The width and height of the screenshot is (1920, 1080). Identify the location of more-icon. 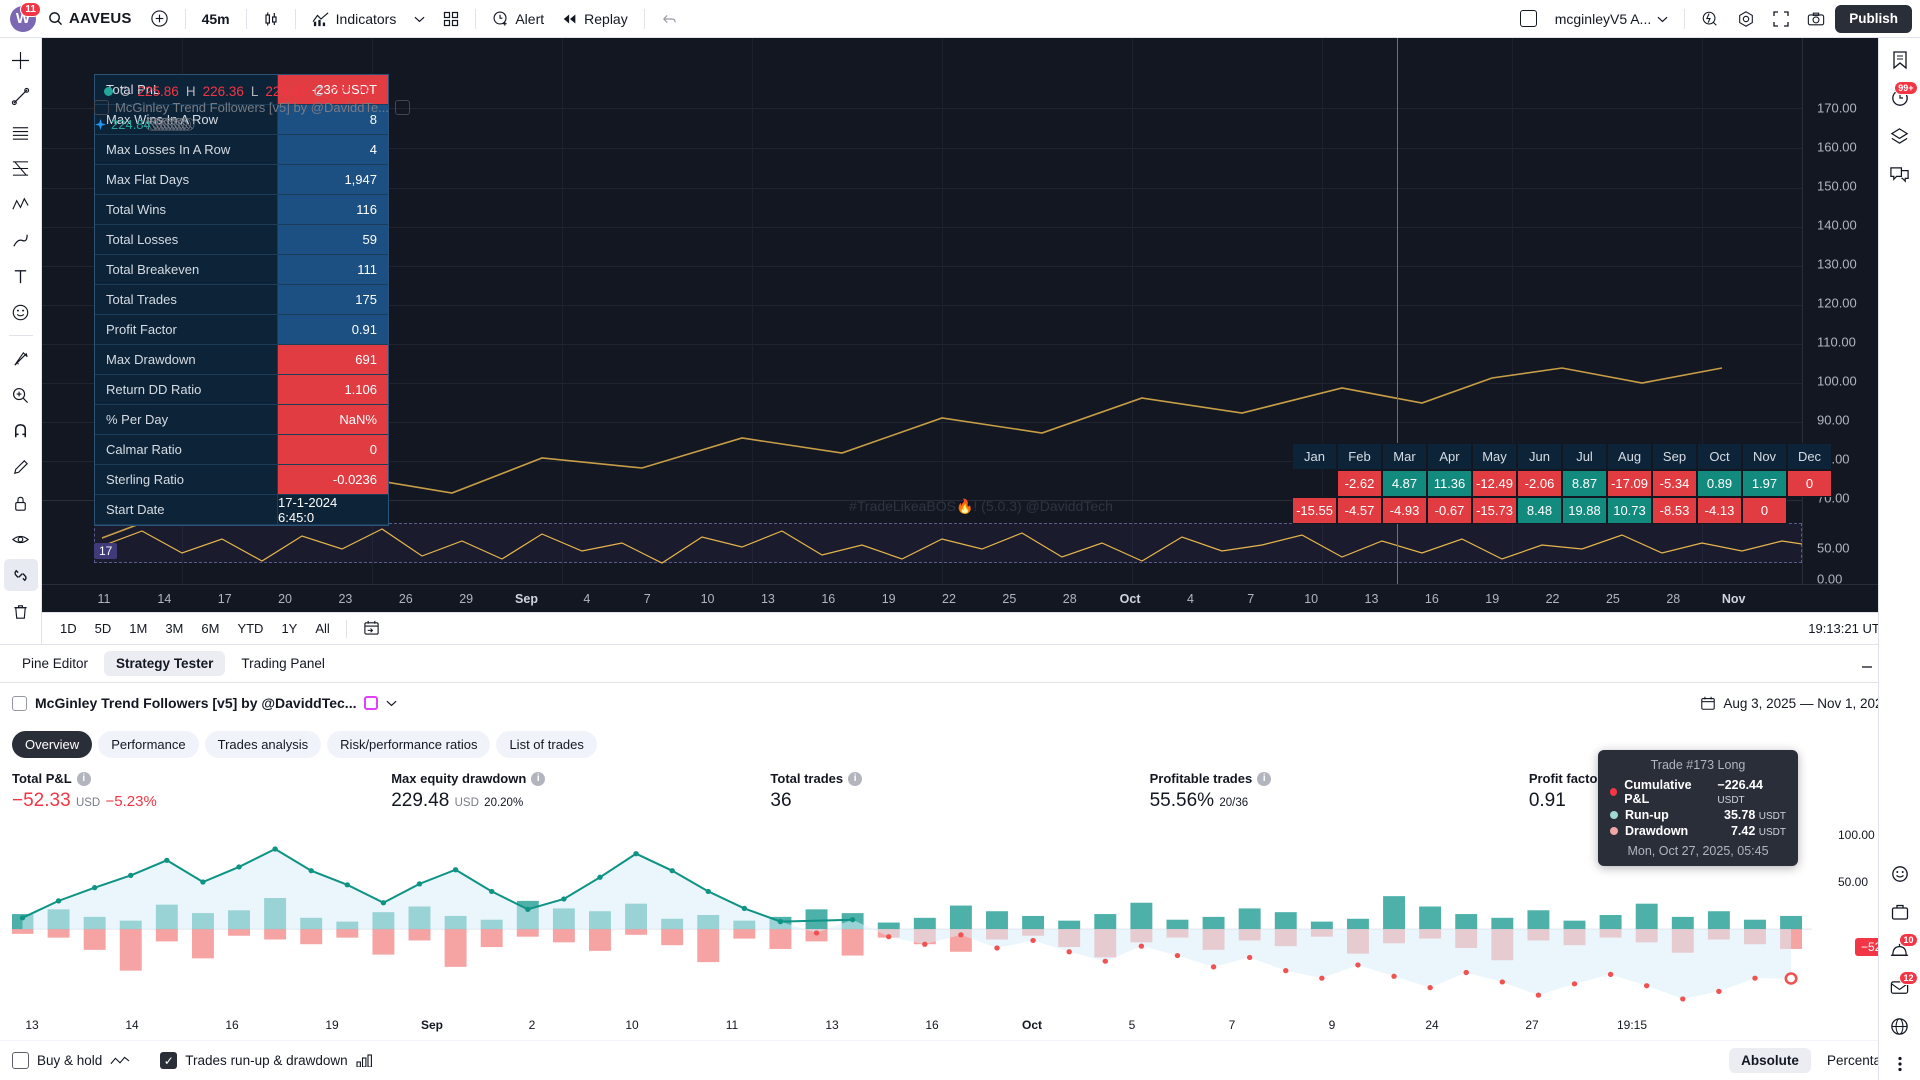
(1900, 1064).